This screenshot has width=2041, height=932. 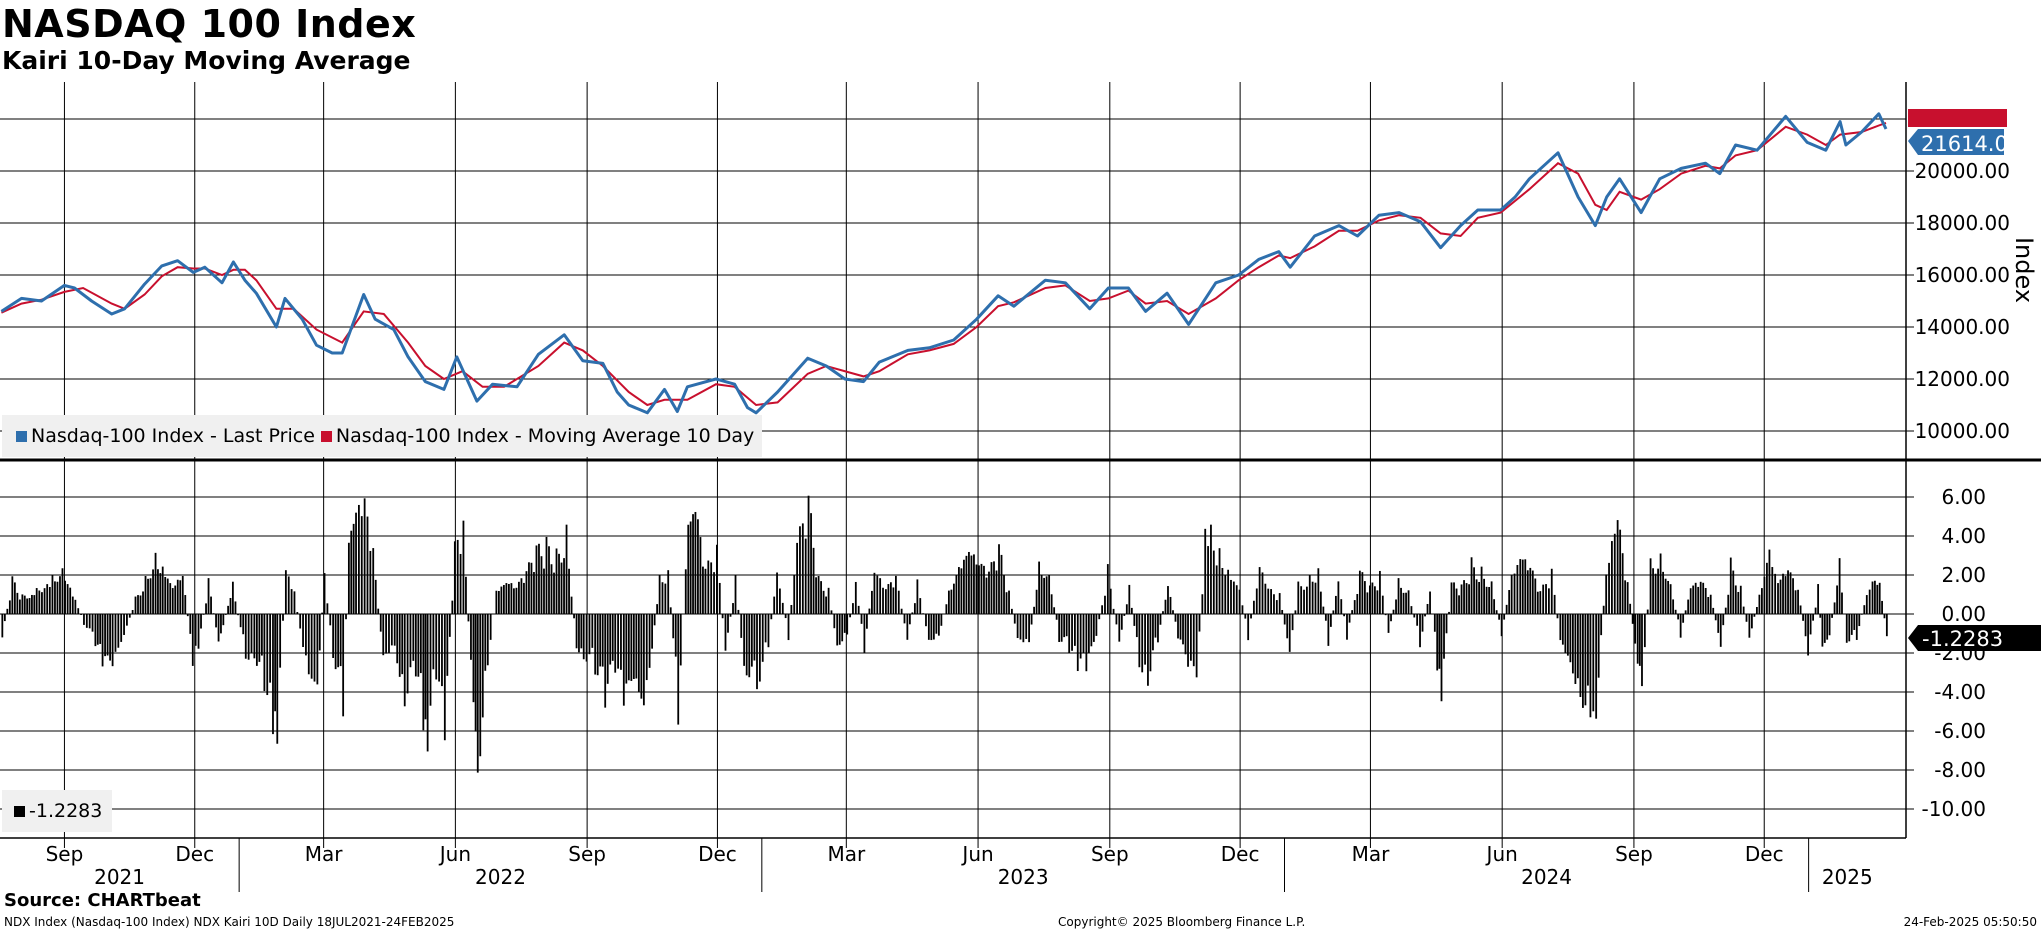 I want to click on ytick-label-bottom: 4.00, so click(x=1963, y=536).